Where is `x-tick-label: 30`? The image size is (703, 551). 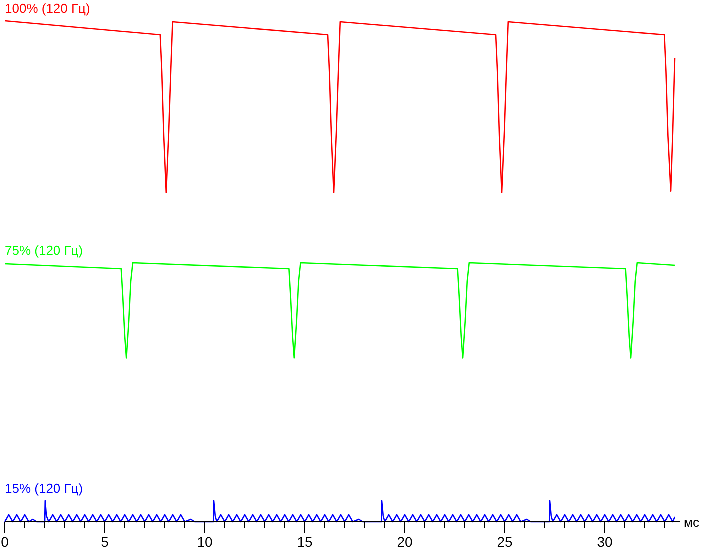
x-tick-label: 30 is located at coordinates (605, 542).